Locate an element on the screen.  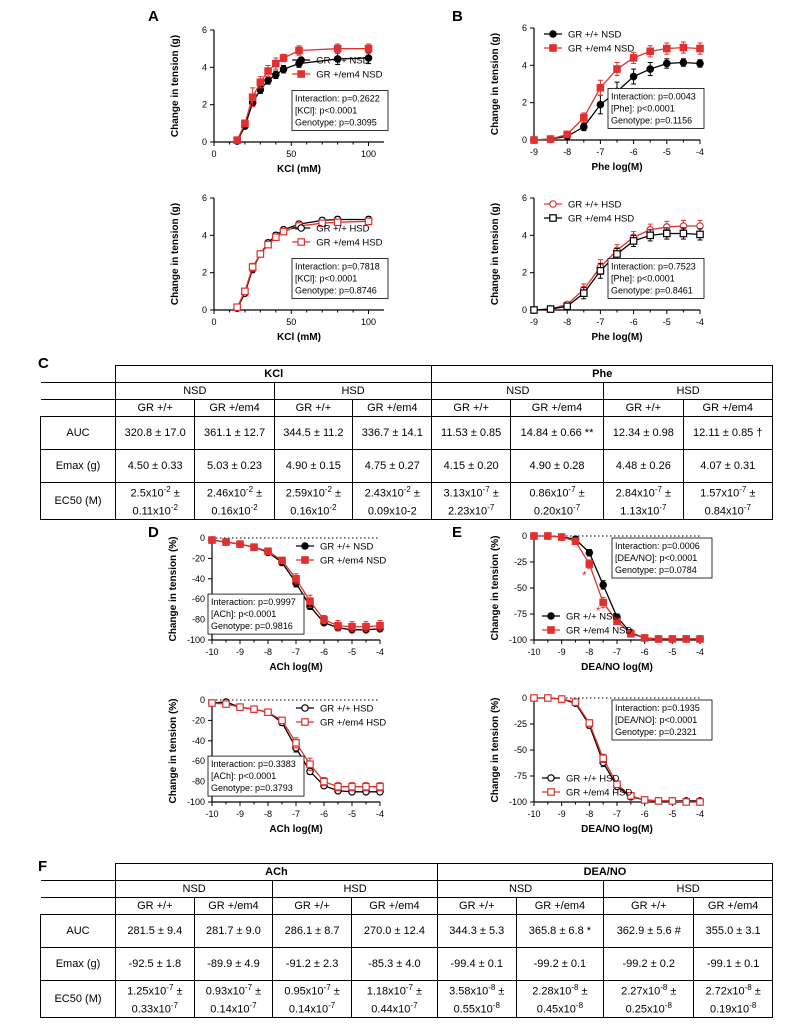
panel-letter-c: C is located at coordinates (43, 363).